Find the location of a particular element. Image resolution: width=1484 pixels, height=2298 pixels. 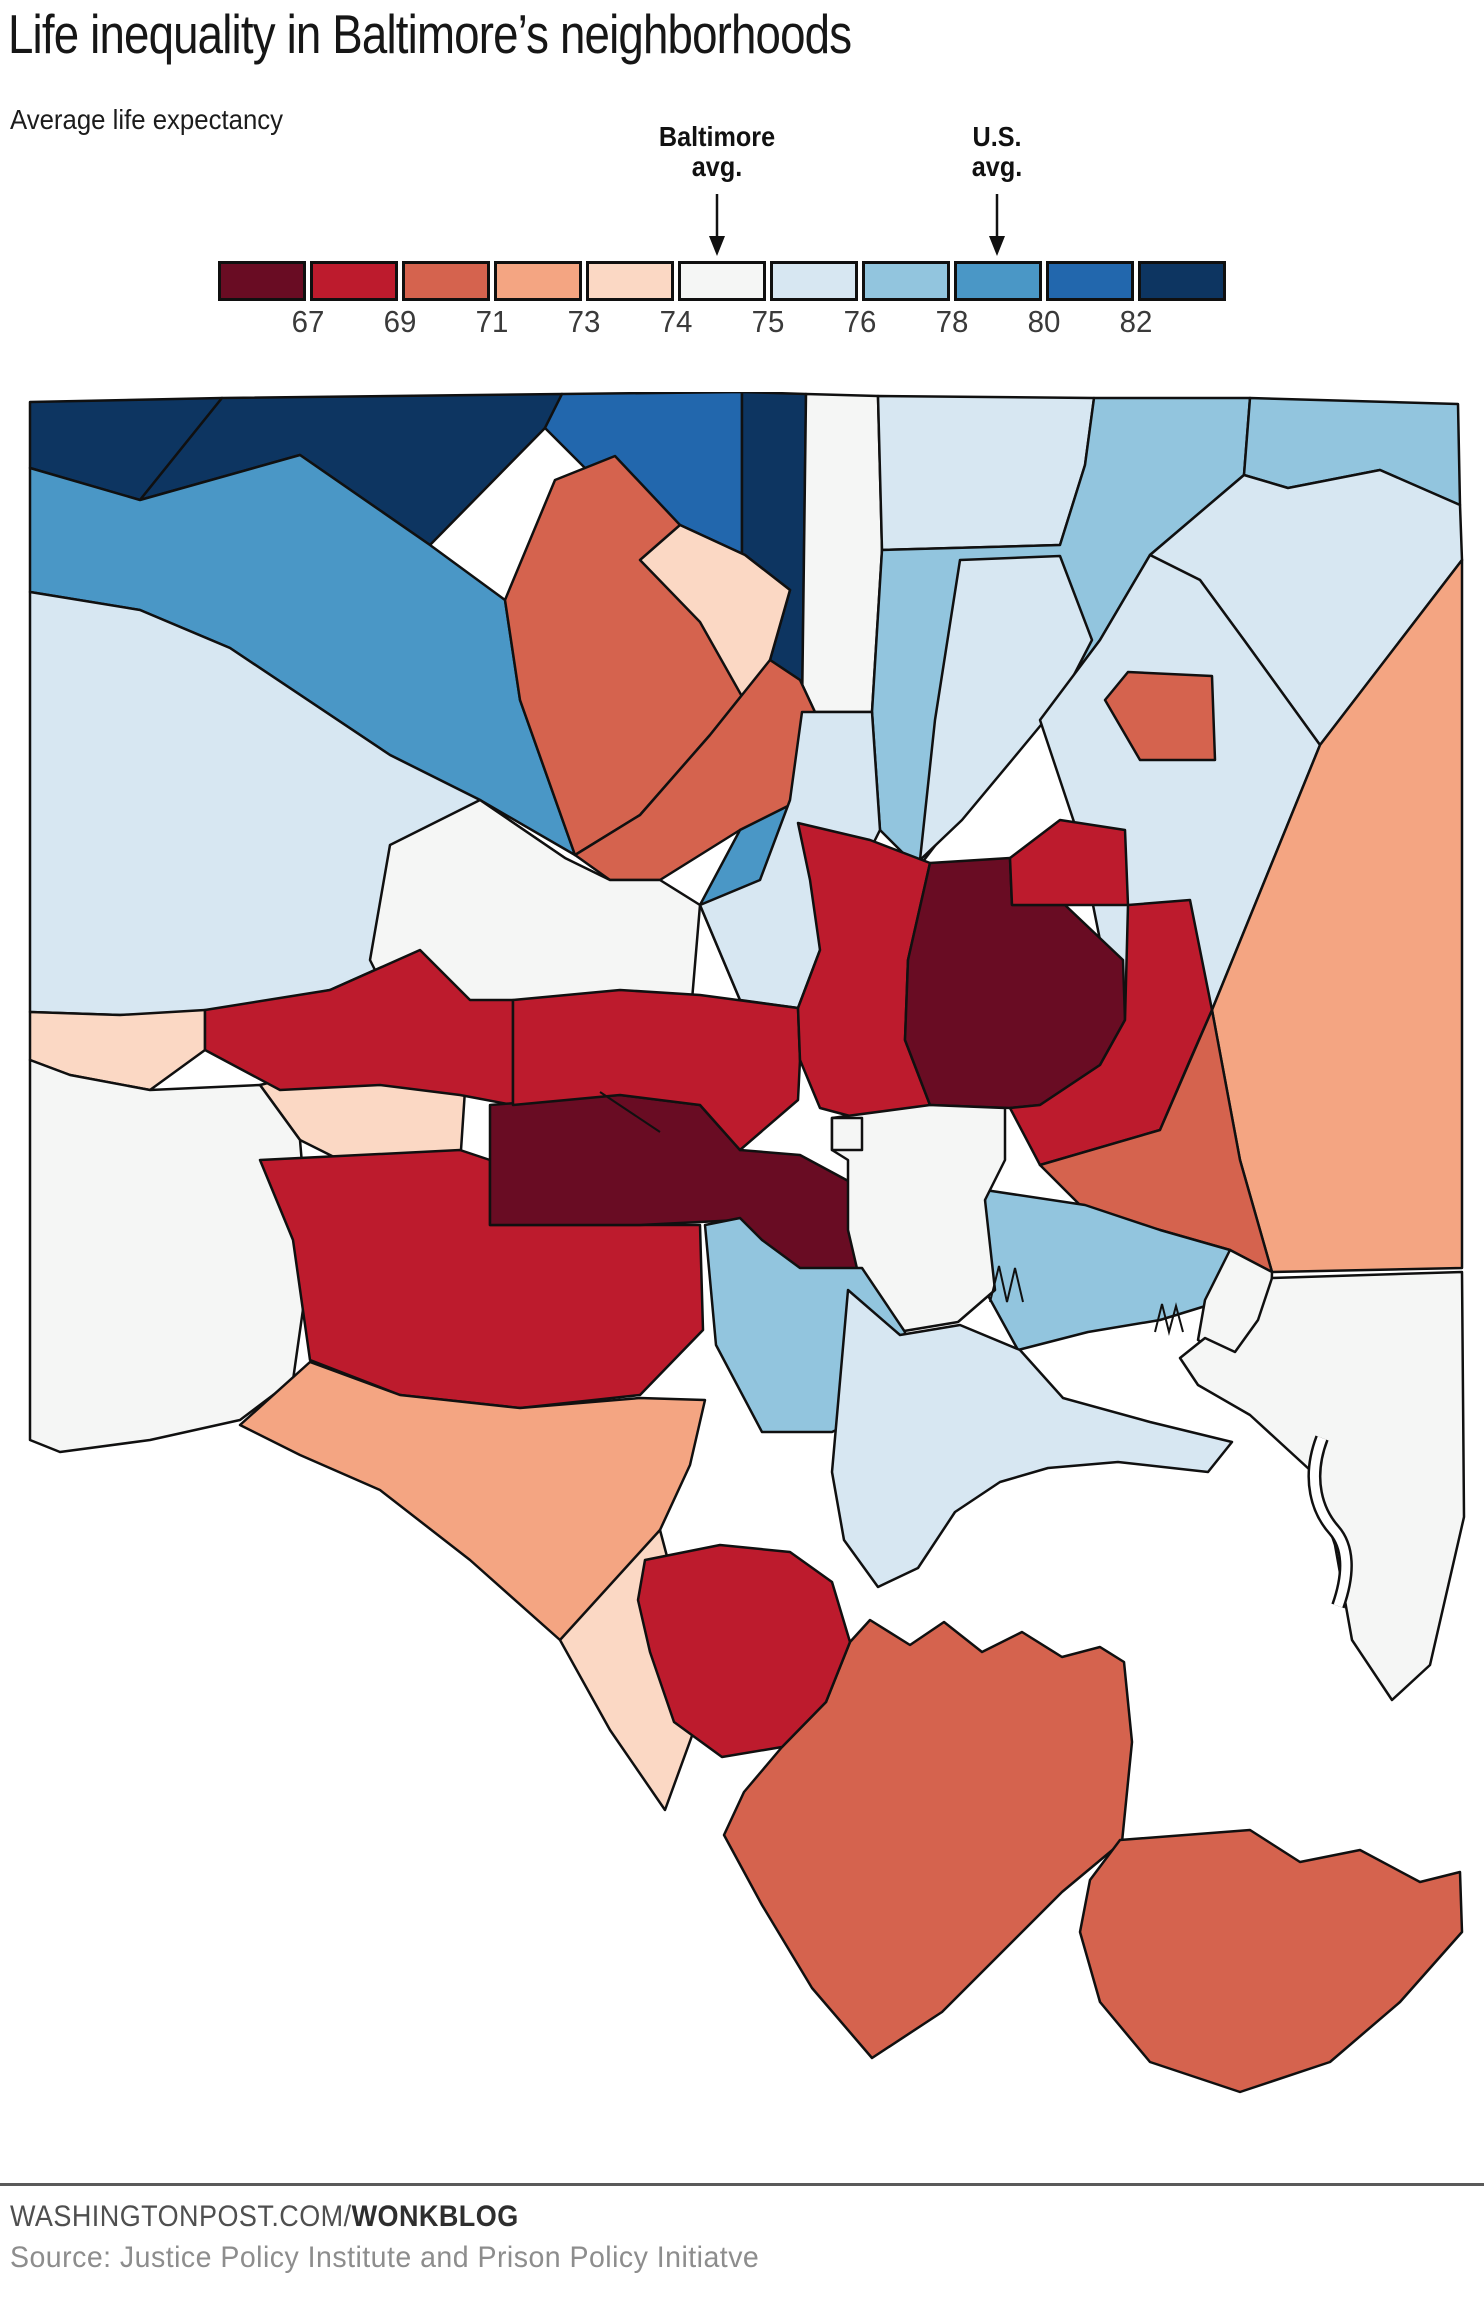

us-avg-arrow-icon is located at coordinates (997, 225).